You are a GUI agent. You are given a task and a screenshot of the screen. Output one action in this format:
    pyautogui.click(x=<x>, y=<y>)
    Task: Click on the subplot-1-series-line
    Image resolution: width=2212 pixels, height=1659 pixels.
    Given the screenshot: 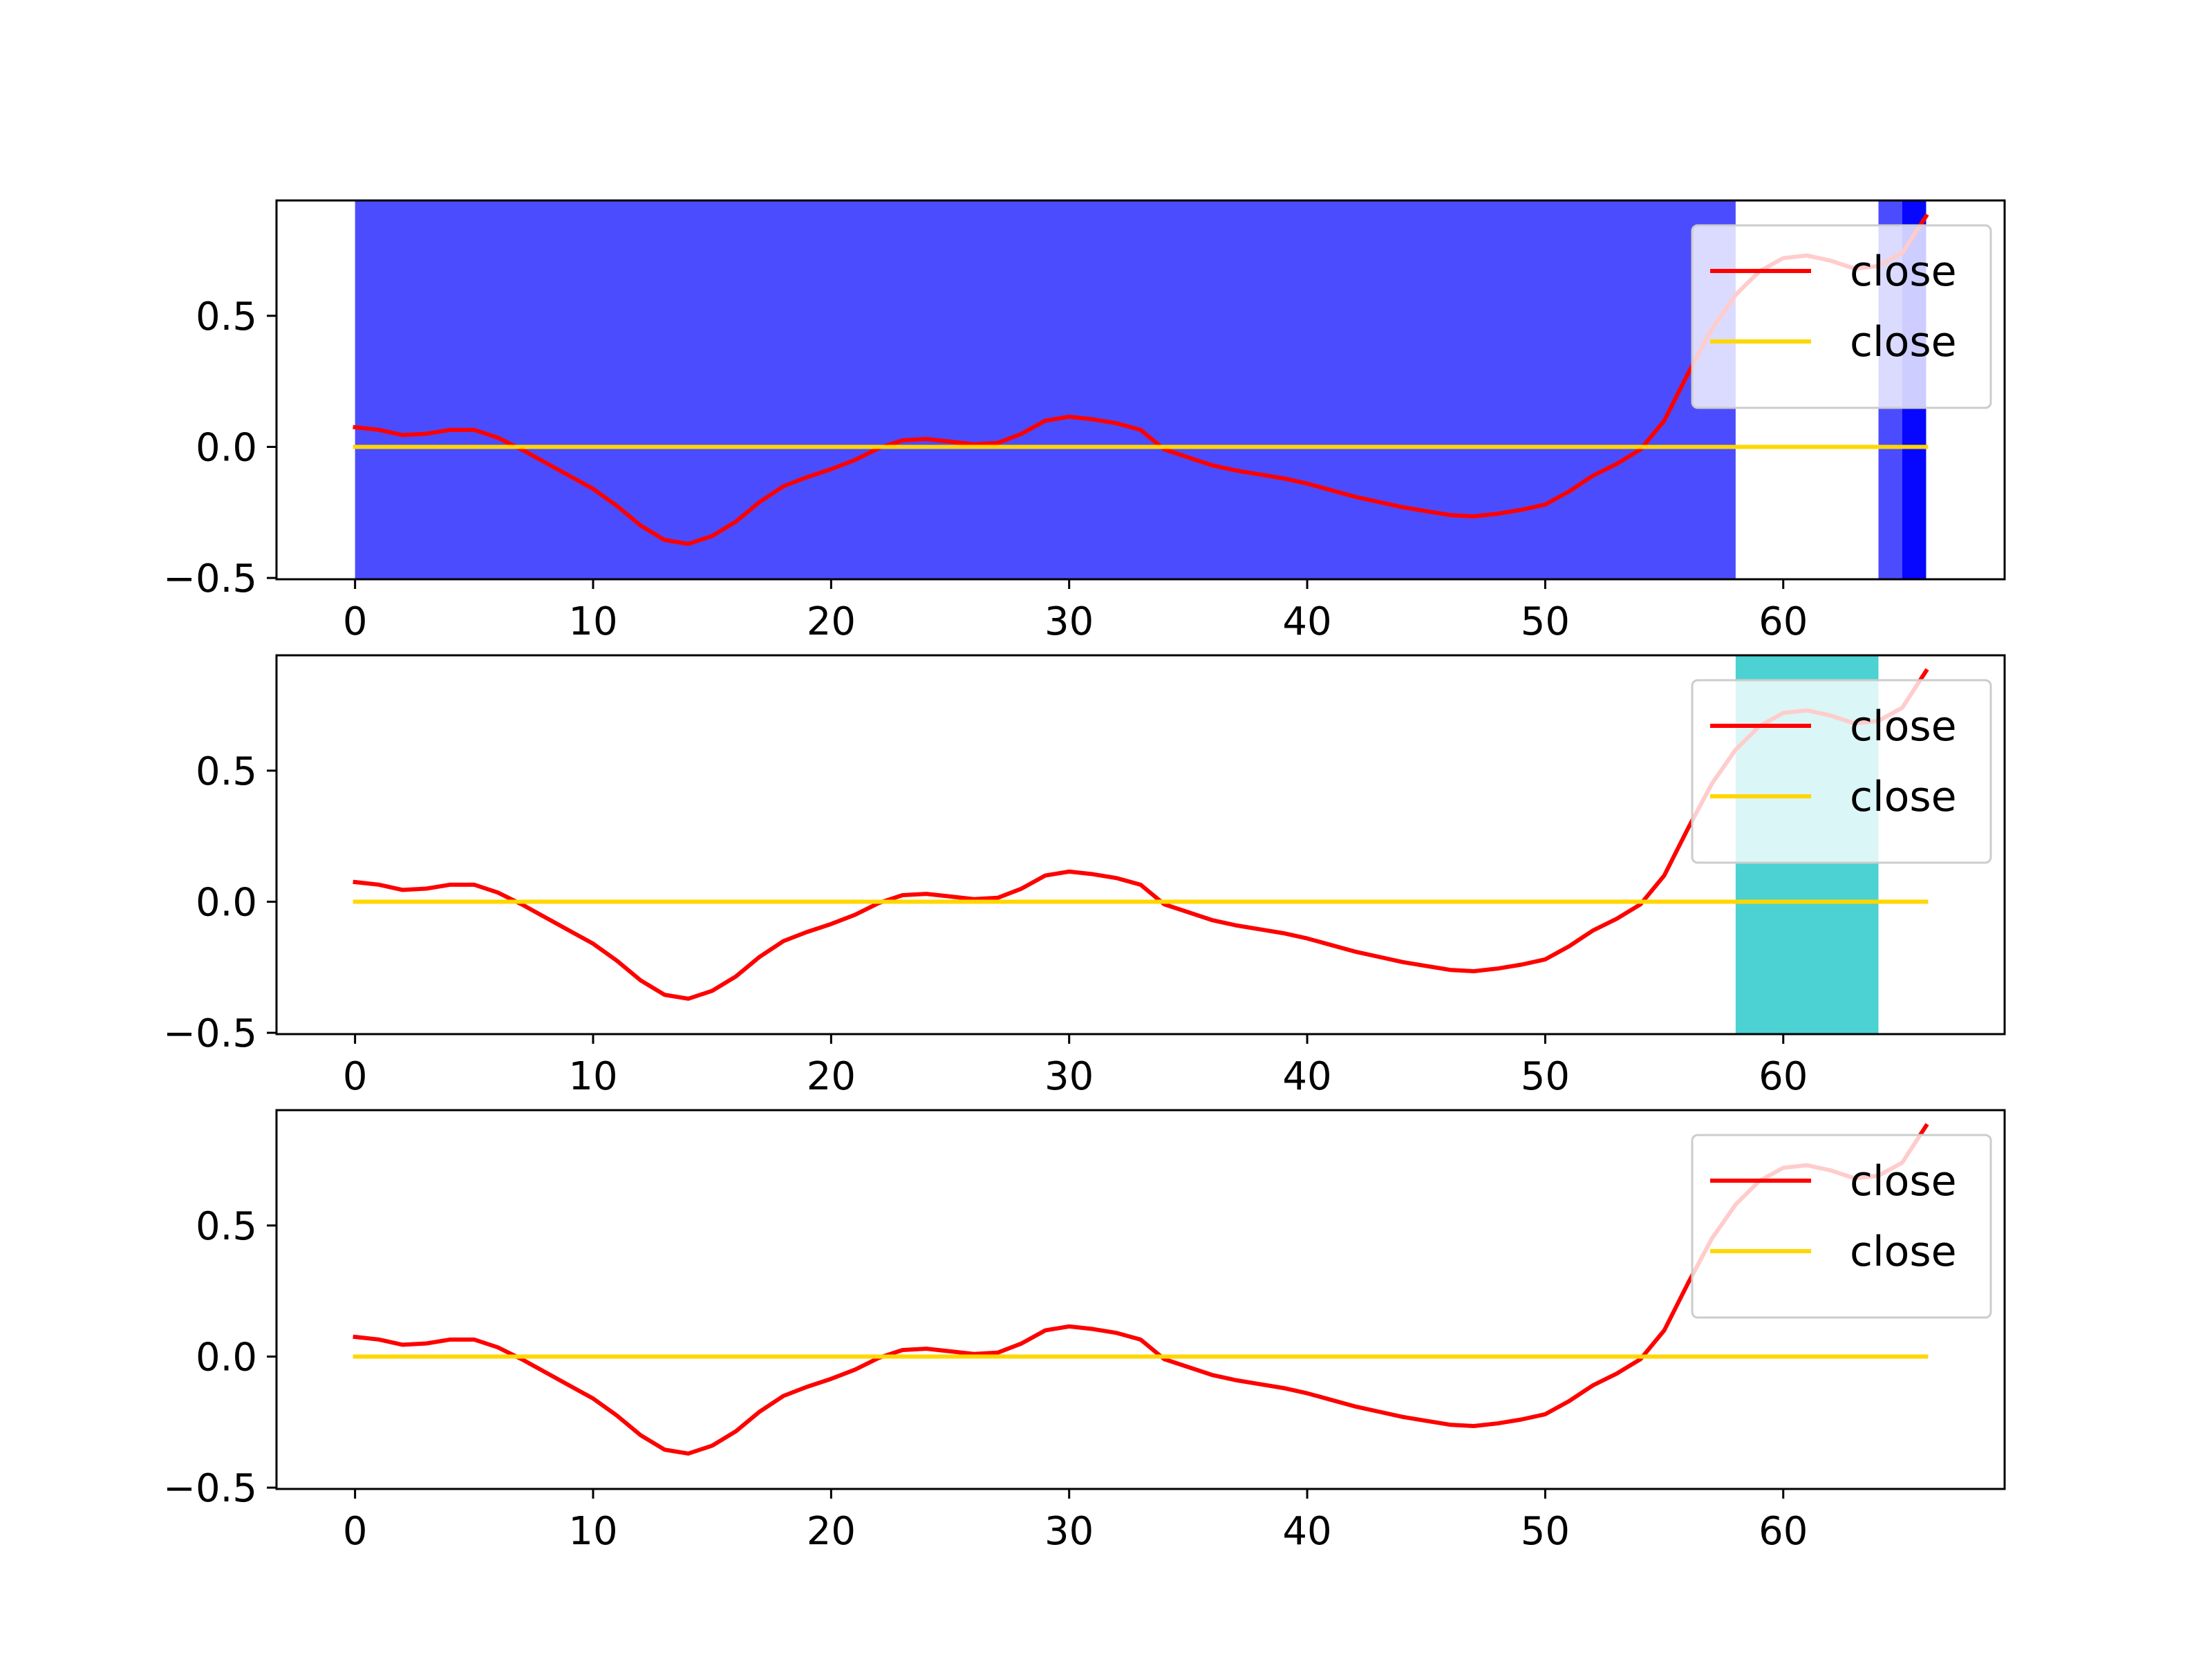 What is the action you would take?
    pyautogui.click(x=1141, y=379)
    